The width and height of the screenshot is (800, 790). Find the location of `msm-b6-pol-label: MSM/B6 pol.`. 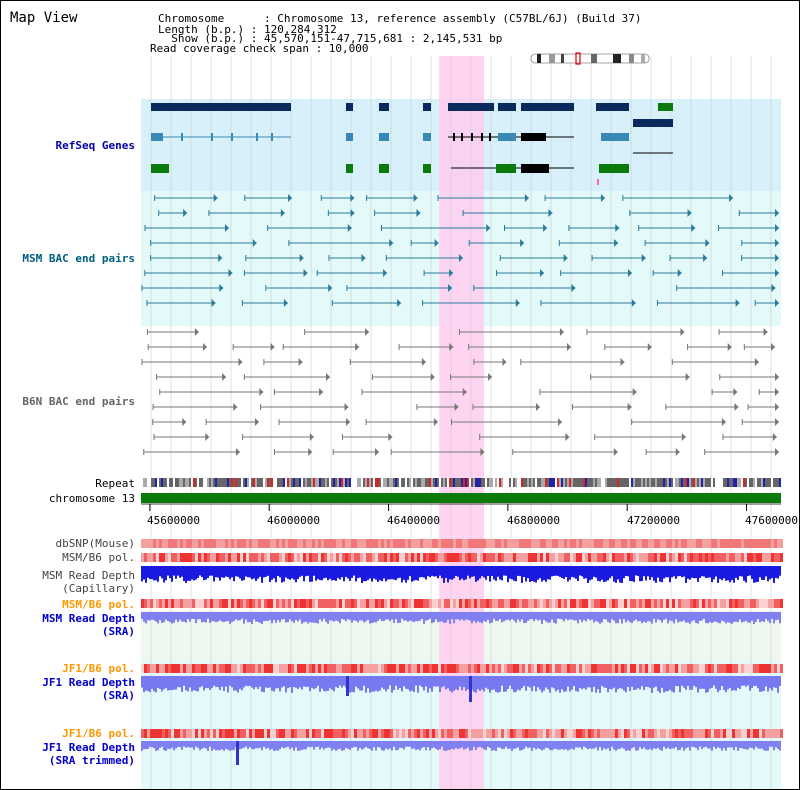

msm-b6-pol-label: MSM/B6 pol. is located at coordinates (98, 557).